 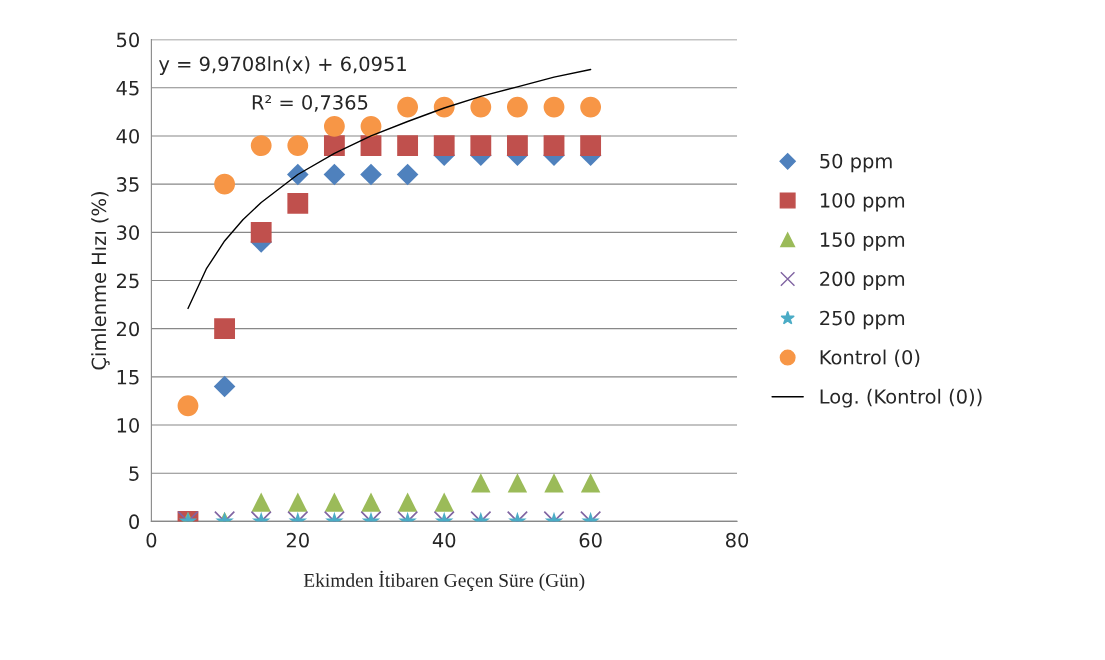 What do you see at coordinates (310, 103) in the screenshot?
I see `annotation: R² = 0,7365` at bounding box center [310, 103].